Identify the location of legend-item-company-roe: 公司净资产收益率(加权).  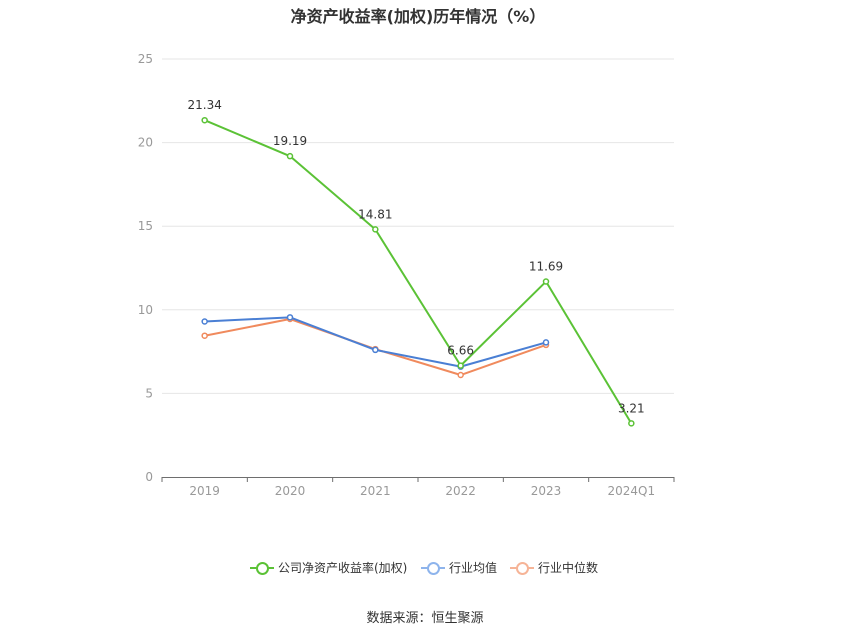
(328, 567).